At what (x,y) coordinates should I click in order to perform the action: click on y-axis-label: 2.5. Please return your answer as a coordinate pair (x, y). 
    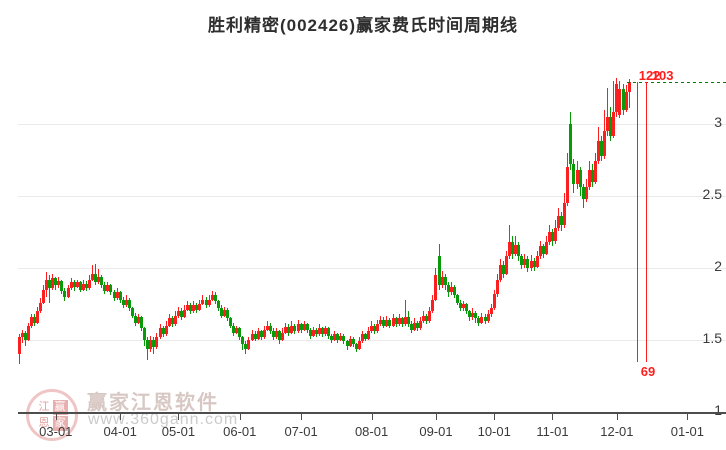
    Looking at the image, I should click on (712, 194).